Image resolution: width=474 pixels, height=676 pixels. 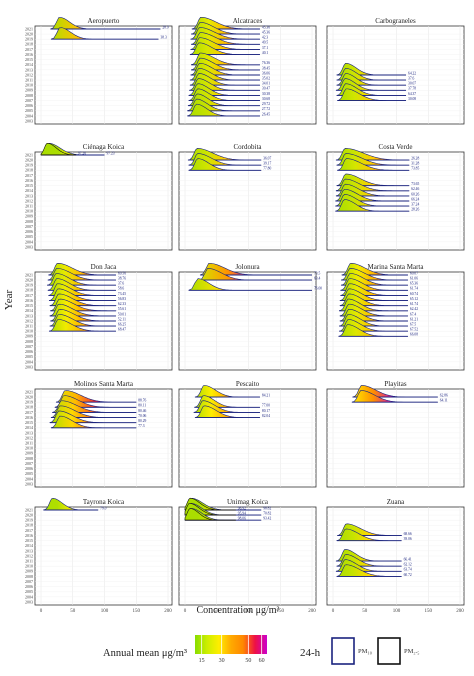 I want to click on ridge-data-label: 30.47, so click(x=266, y=89).